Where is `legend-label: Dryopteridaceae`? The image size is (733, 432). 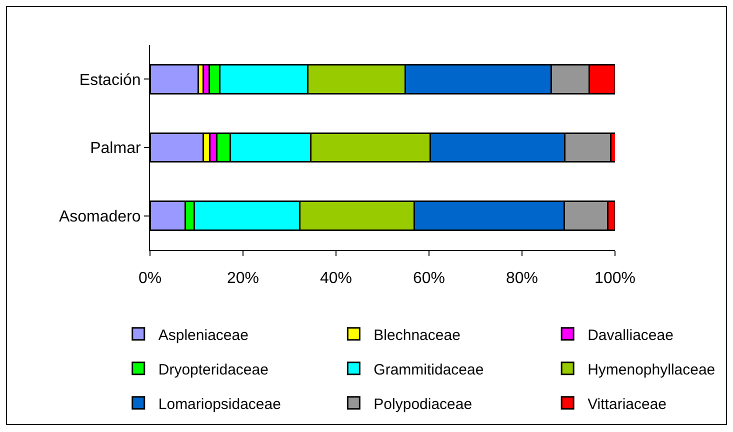
legend-label: Dryopteridaceae is located at coordinates (213, 369).